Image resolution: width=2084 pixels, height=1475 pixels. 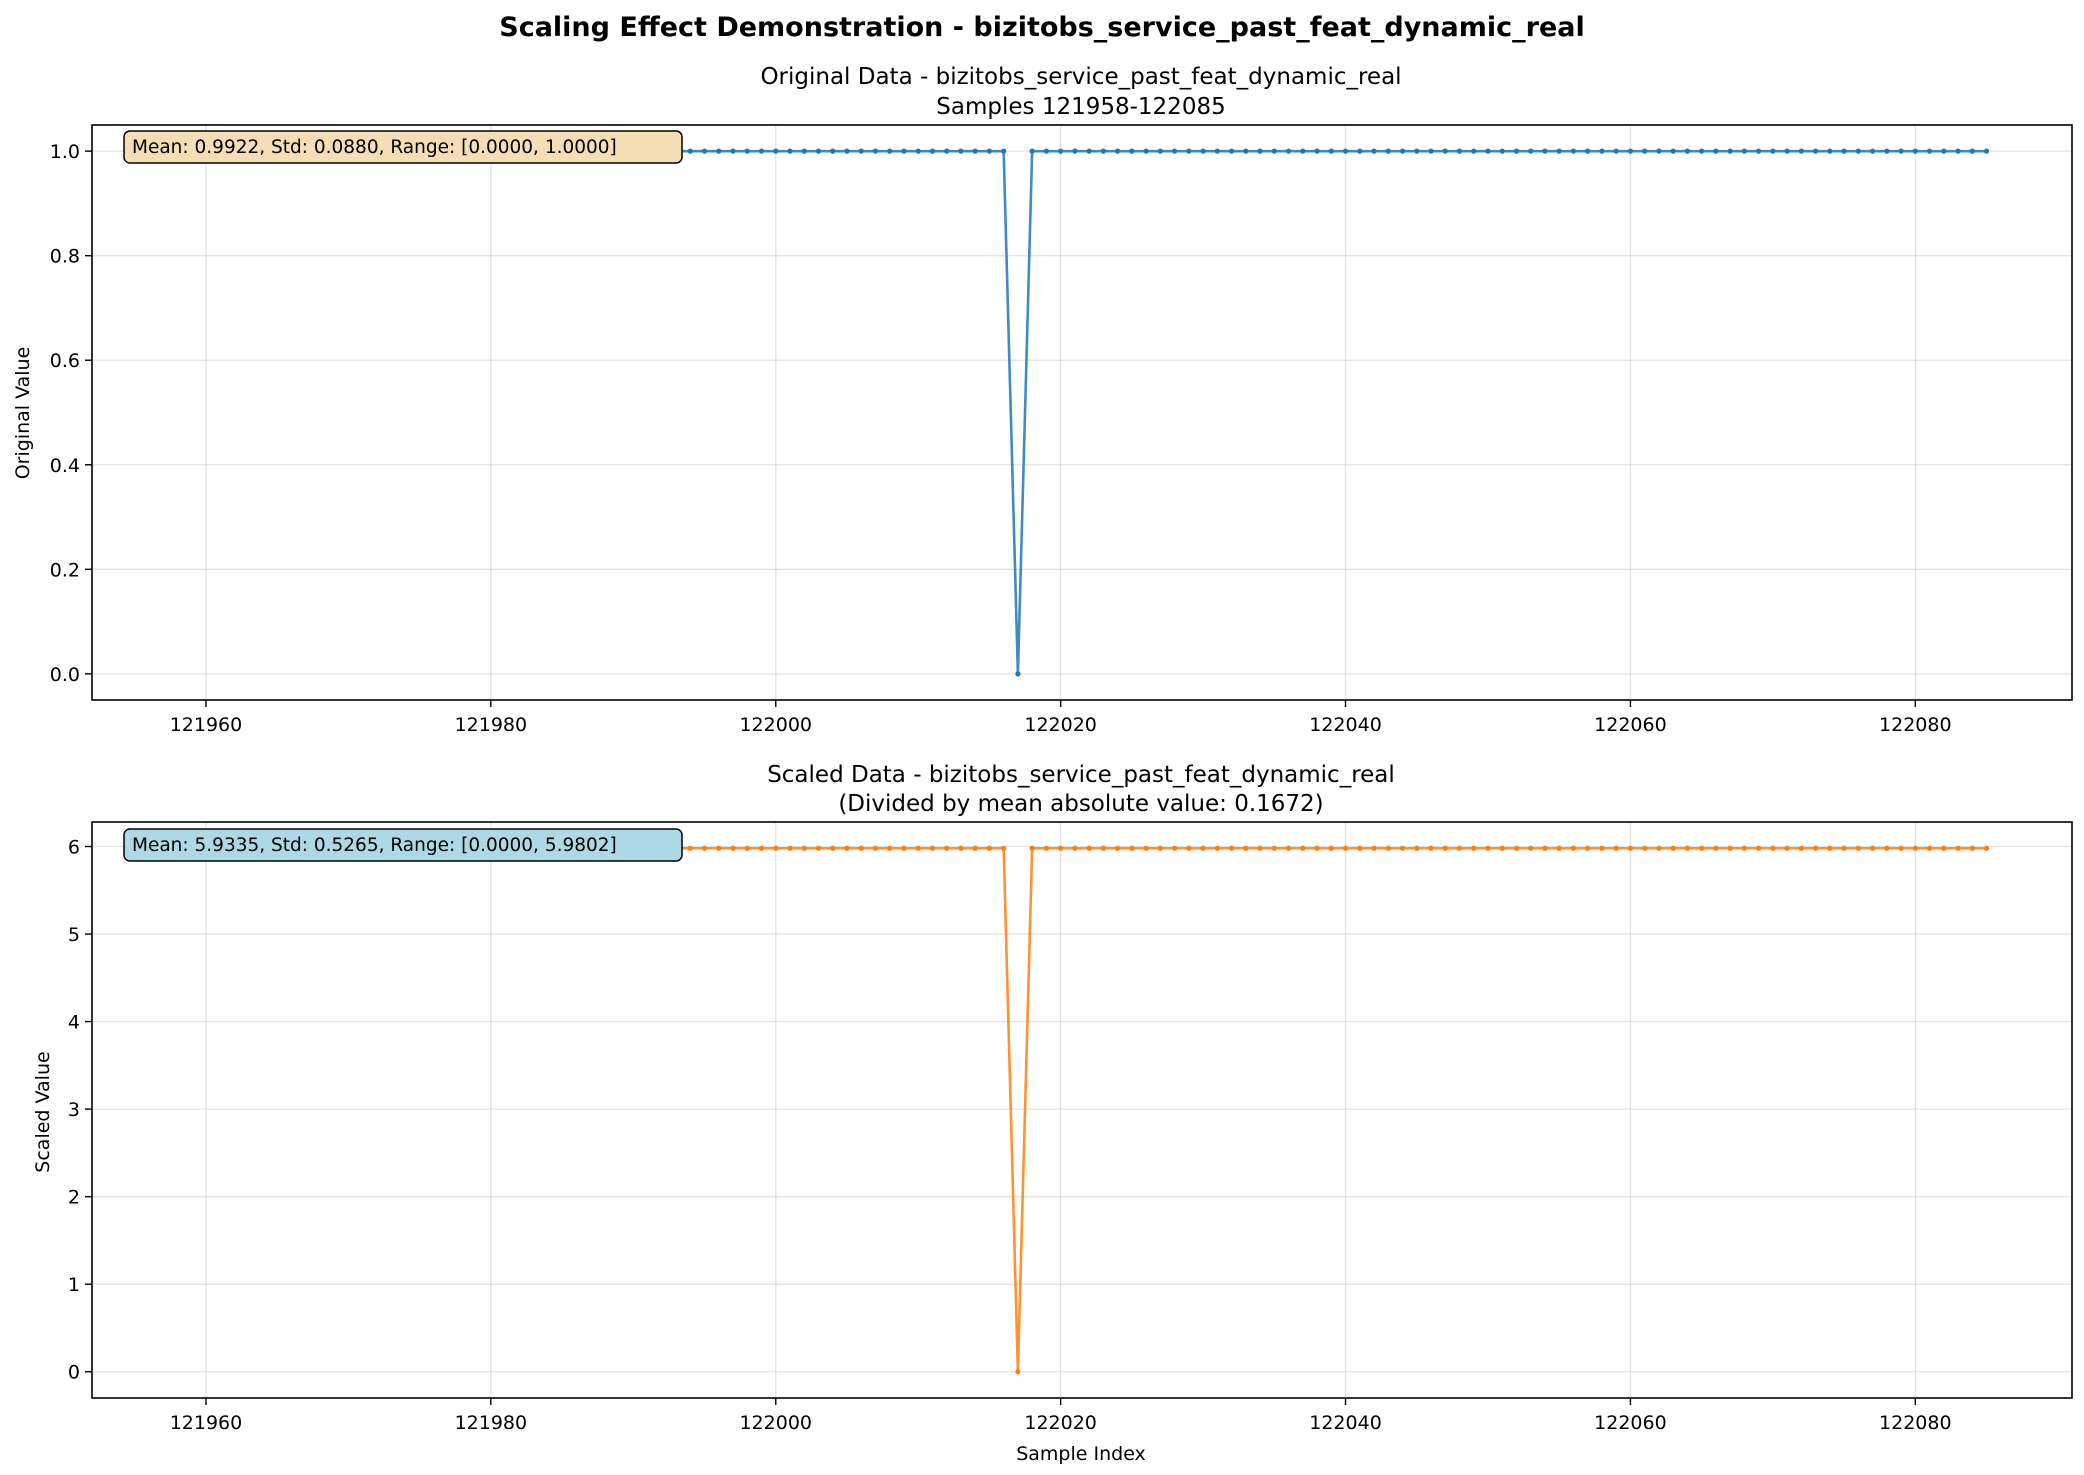 What do you see at coordinates (74, 1023) in the screenshot?
I see `y-tick-label: 4` at bounding box center [74, 1023].